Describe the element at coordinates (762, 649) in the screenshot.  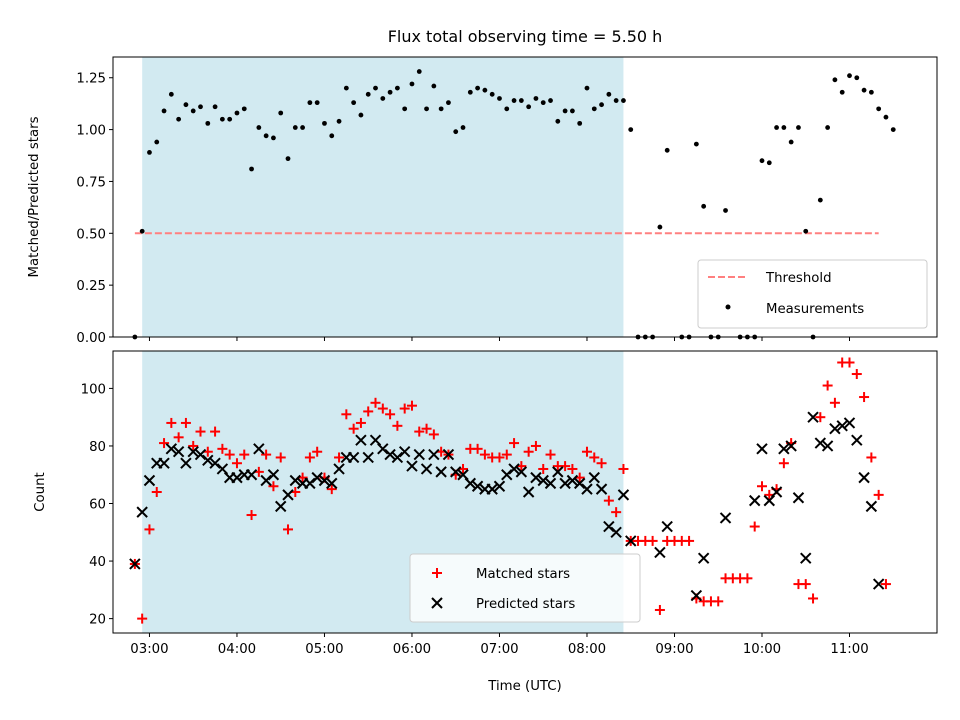
I see `x-tick-label: 10:00` at that location.